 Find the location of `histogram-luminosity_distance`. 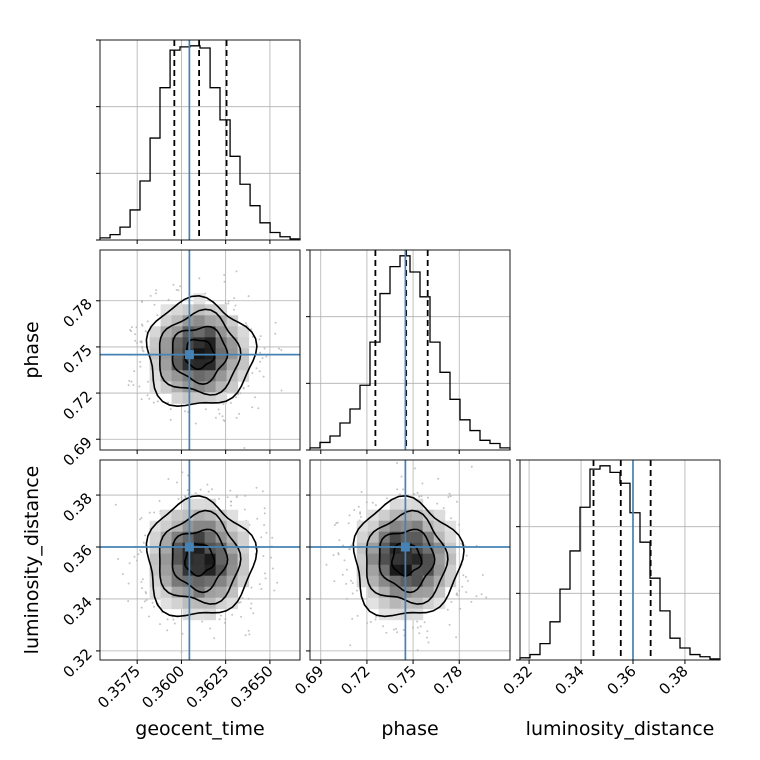

histogram-luminosity_distance is located at coordinates (620, 562).